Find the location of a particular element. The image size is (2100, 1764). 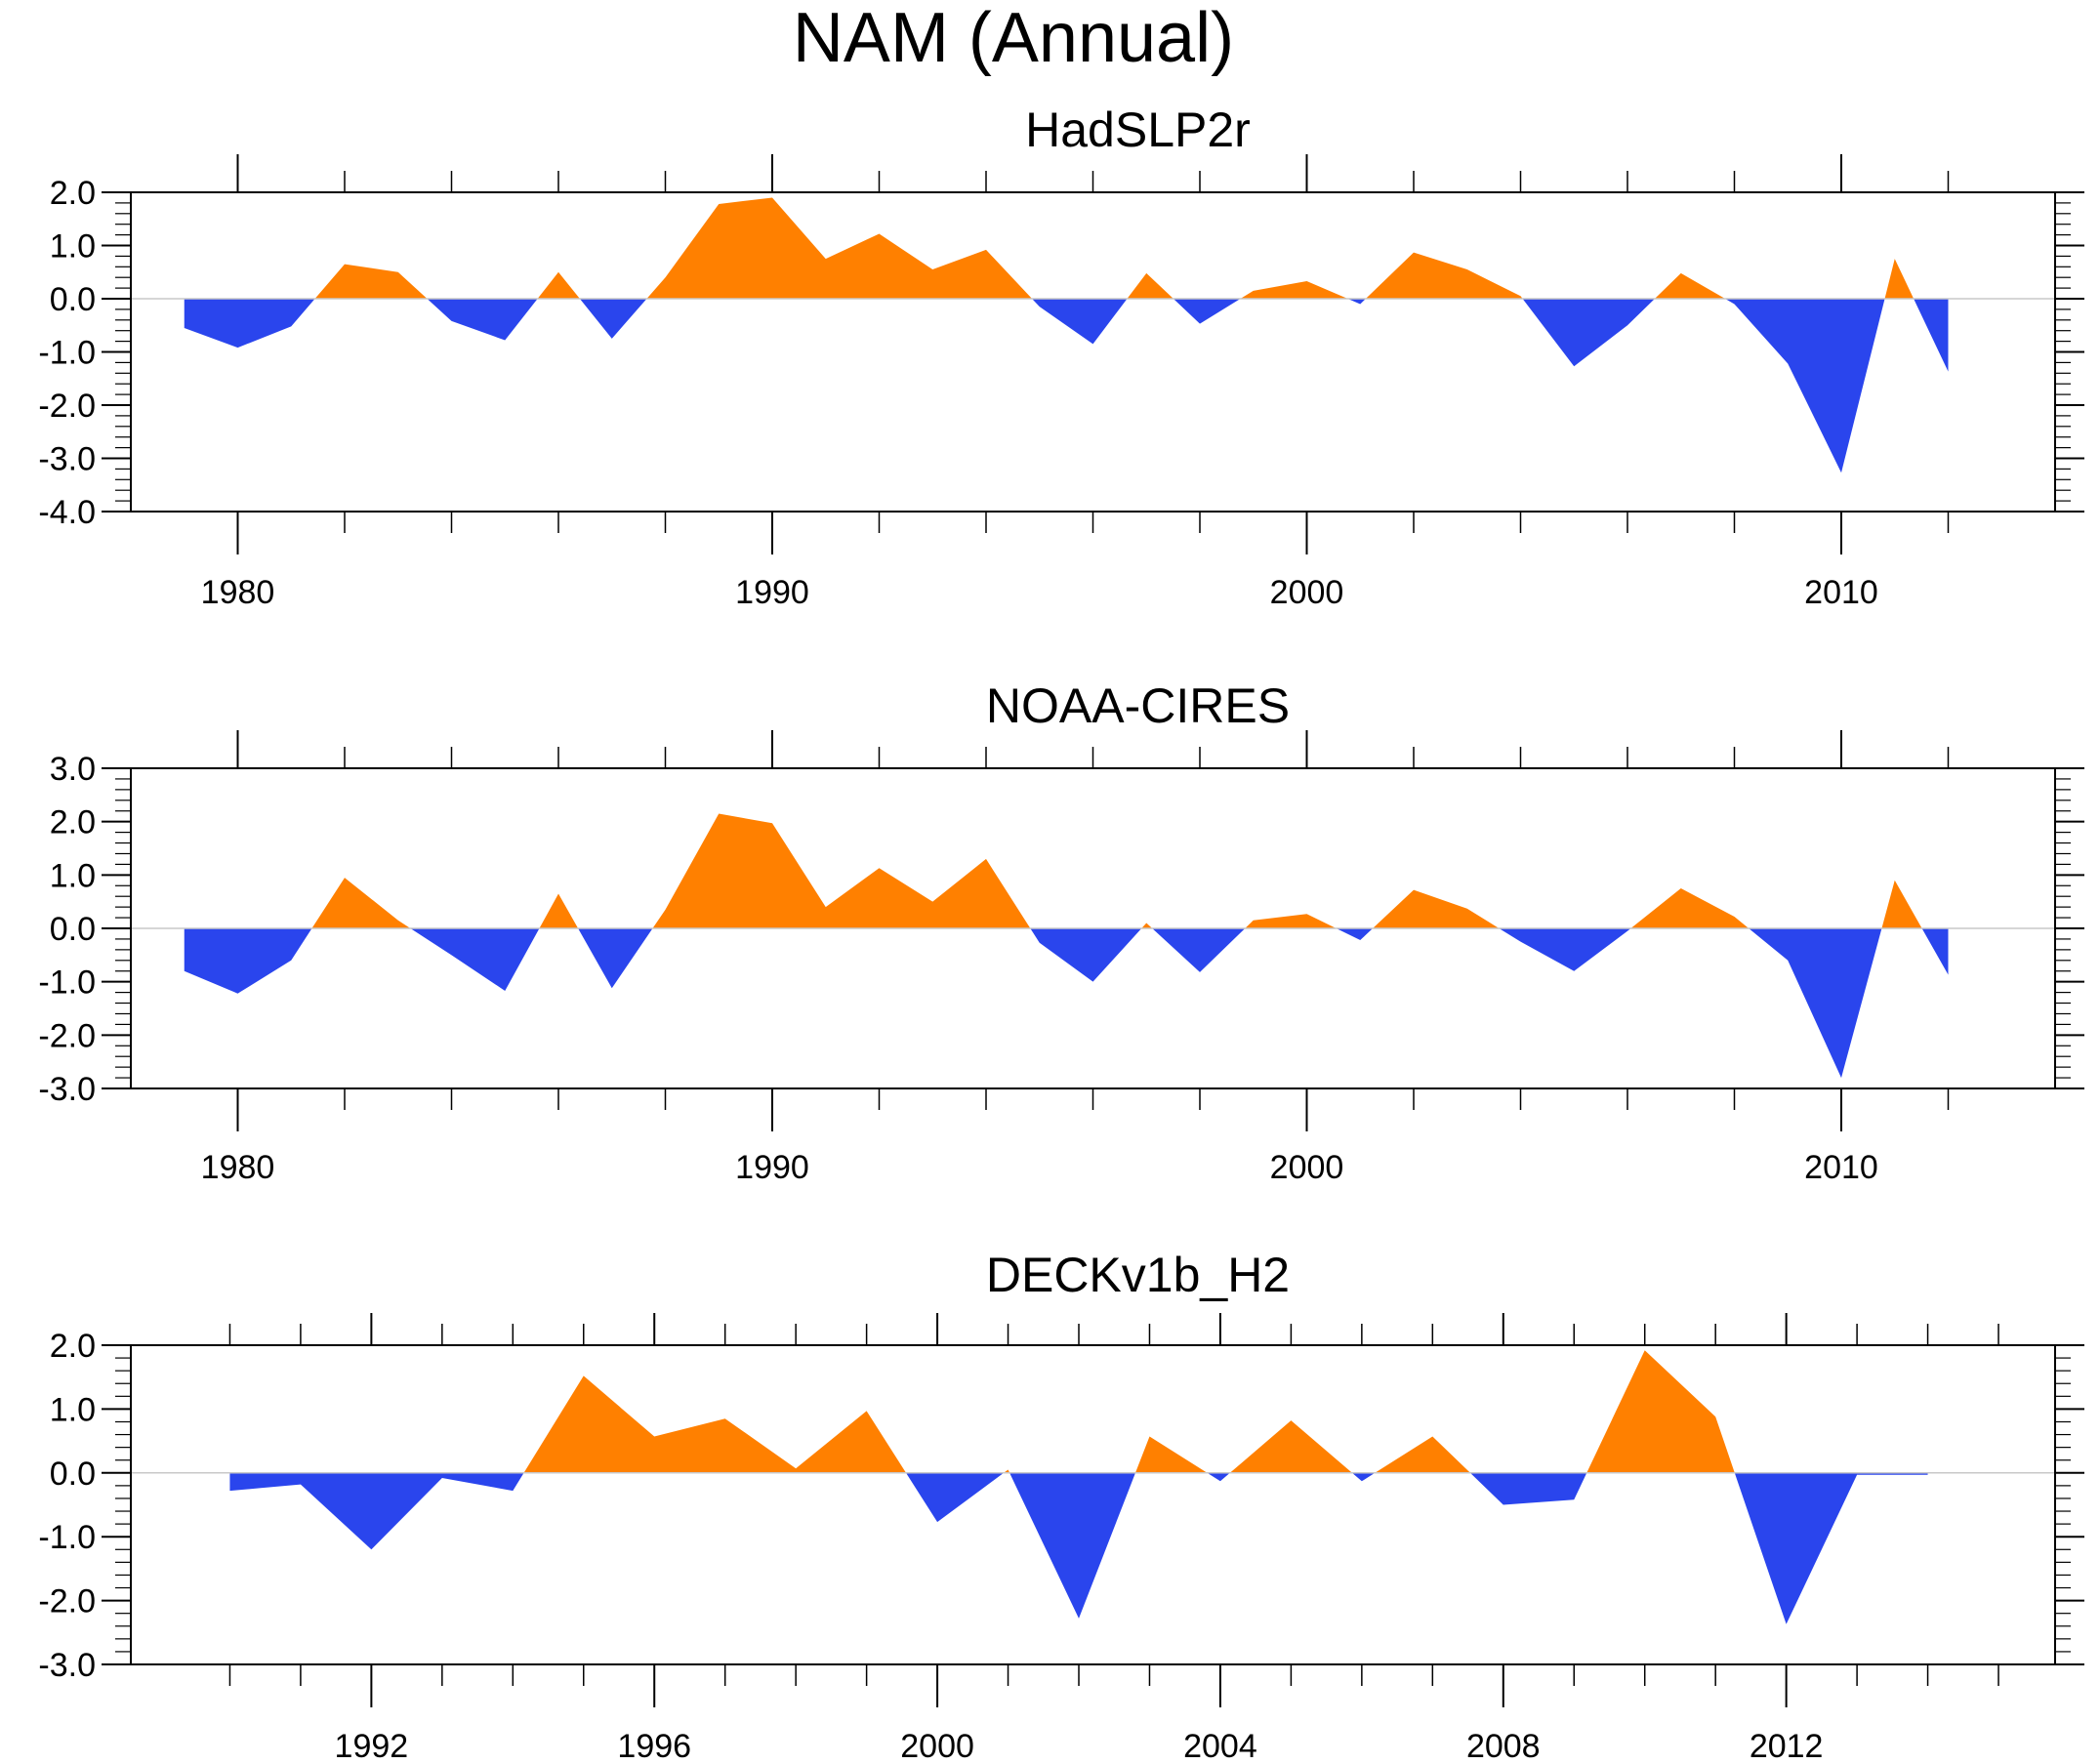

y-tick-label: -4.0 is located at coordinates (67, 512).